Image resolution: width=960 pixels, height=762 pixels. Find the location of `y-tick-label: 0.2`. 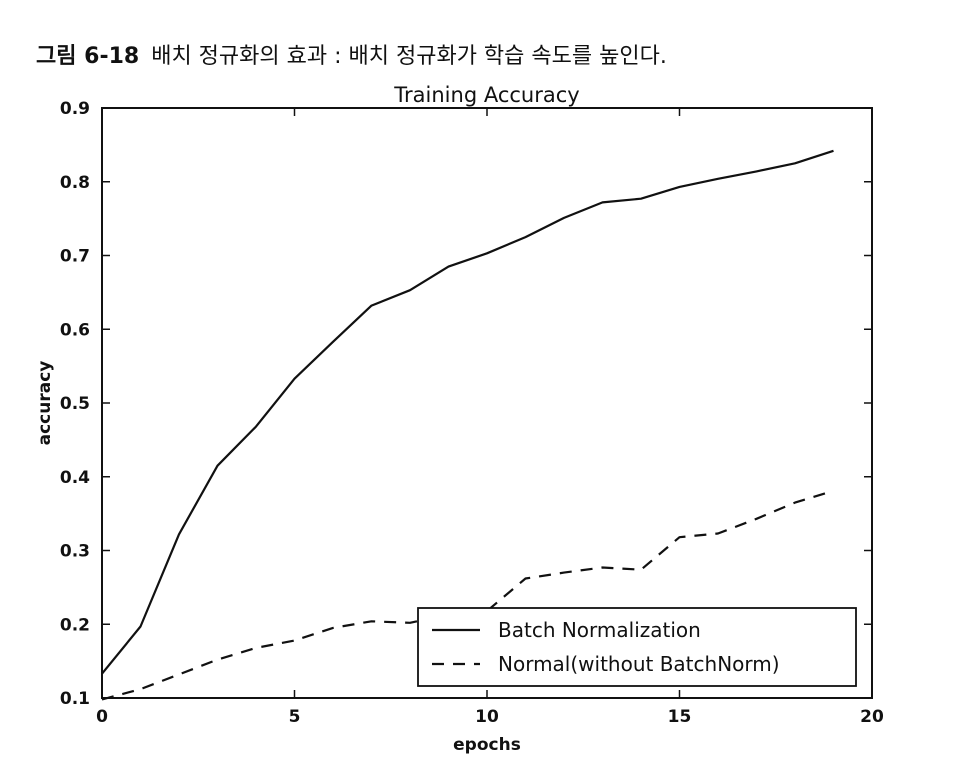

y-tick-label: 0.2 is located at coordinates (75, 625).